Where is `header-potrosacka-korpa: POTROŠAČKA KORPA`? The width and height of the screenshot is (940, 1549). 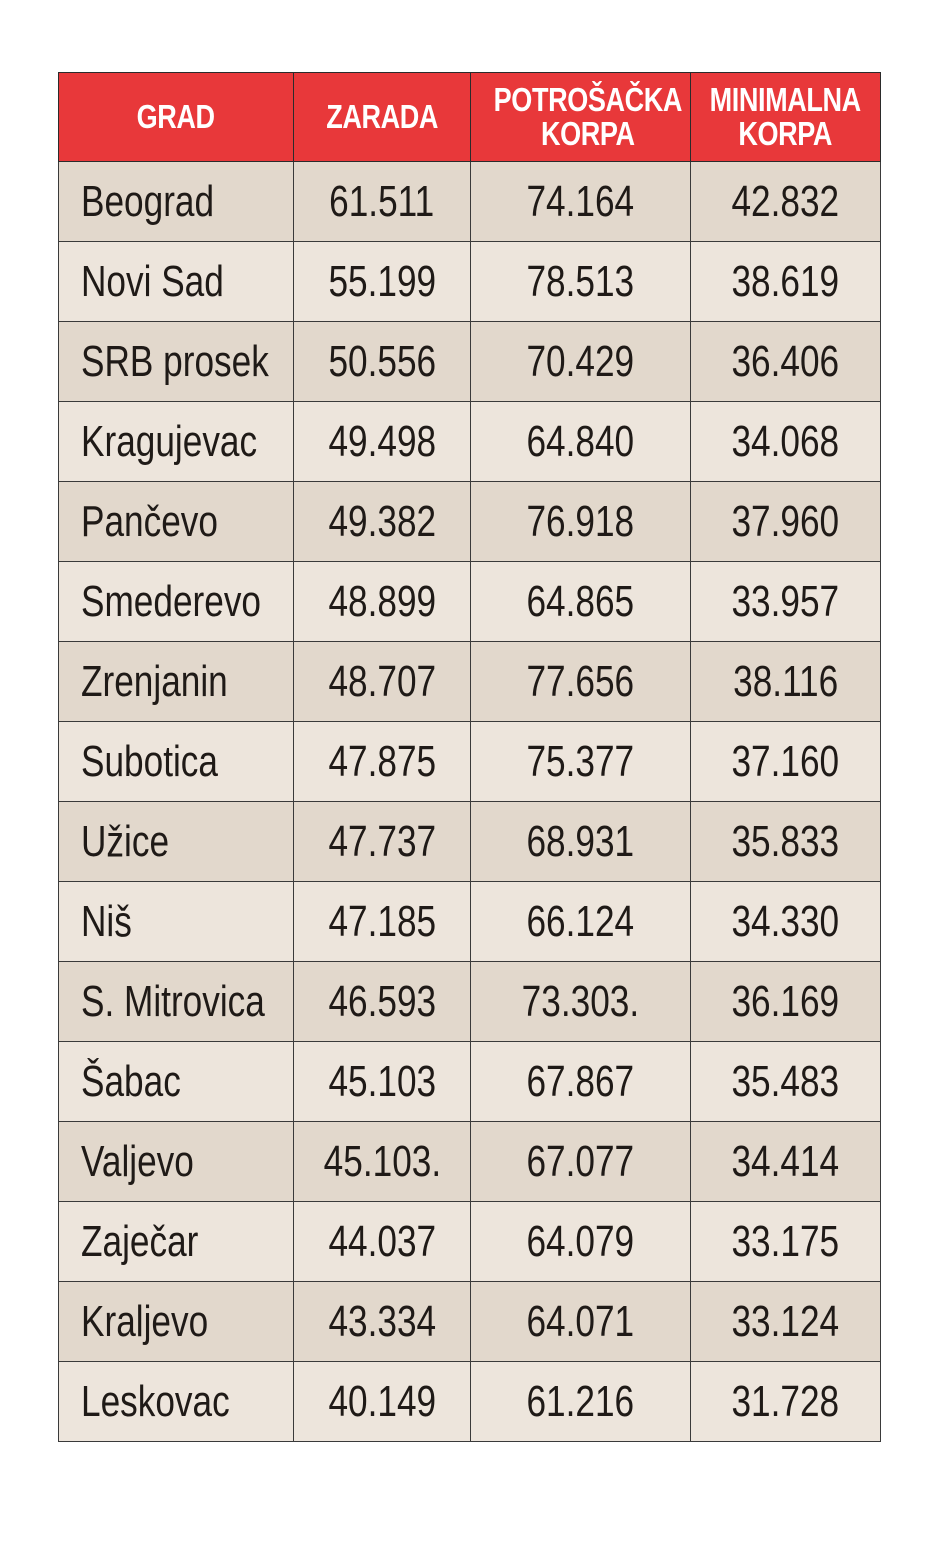
header-potrosacka-korpa: POTROŠAČKA KORPA is located at coordinates (580, 117).